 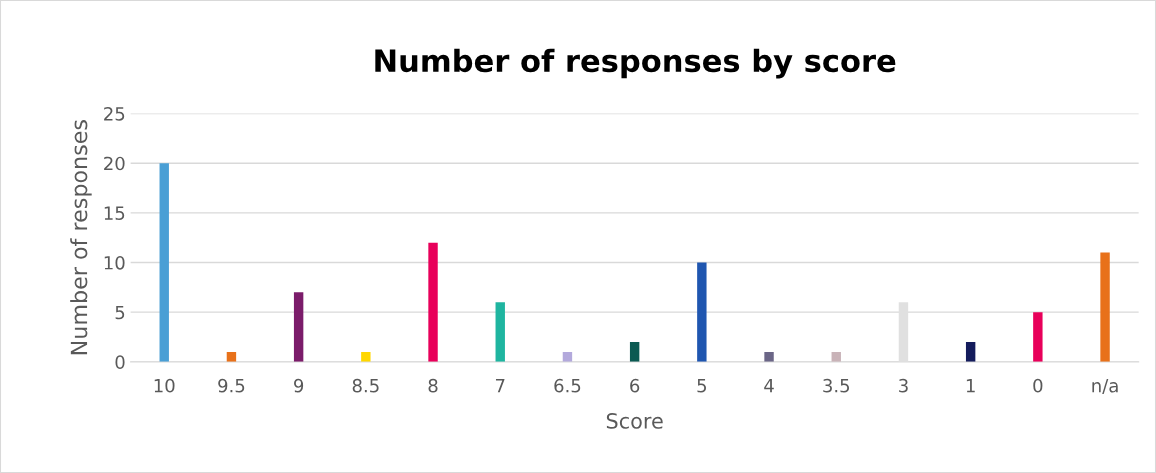 What do you see at coordinates (114, 213) in the screenshot?
I see `y-tick-label: 15` at bounding box center [114, 213].